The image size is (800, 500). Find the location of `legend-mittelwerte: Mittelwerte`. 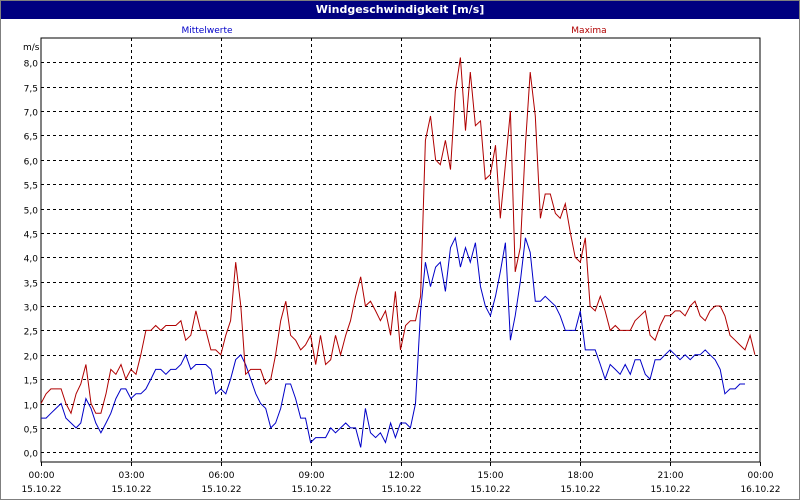

legend-mittelwerte: Mittelwerte is located at coordinates (206, 31).